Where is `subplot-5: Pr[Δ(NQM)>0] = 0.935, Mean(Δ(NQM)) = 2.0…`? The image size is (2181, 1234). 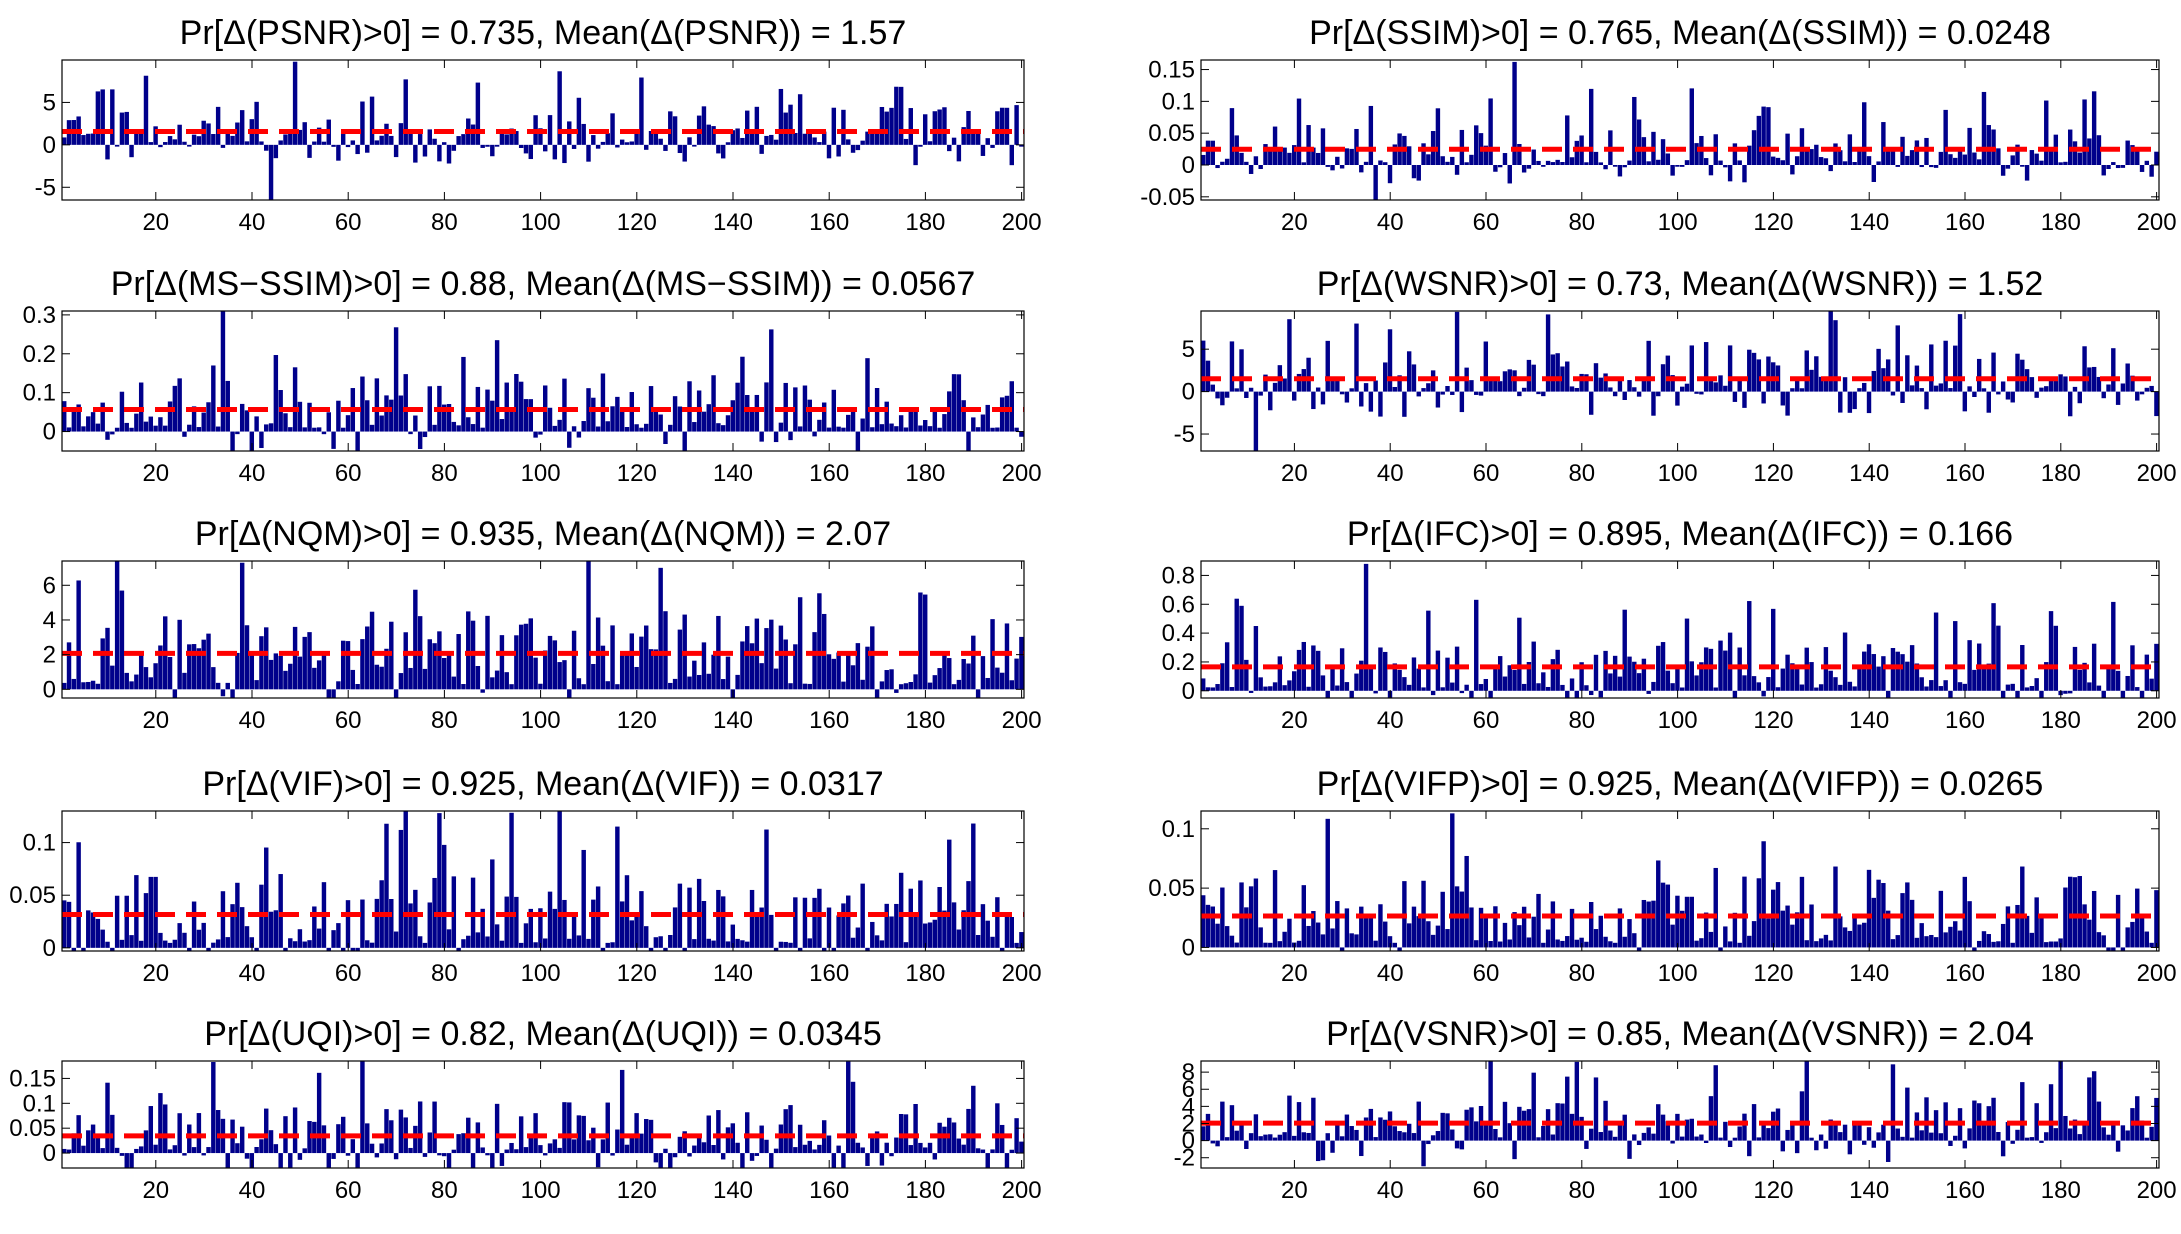
subplot-5: Pr[Δ(NQM)>0] = 0.935, Mean(Δ(NQM)) = 2.0… is located at coordinates (542, 624).